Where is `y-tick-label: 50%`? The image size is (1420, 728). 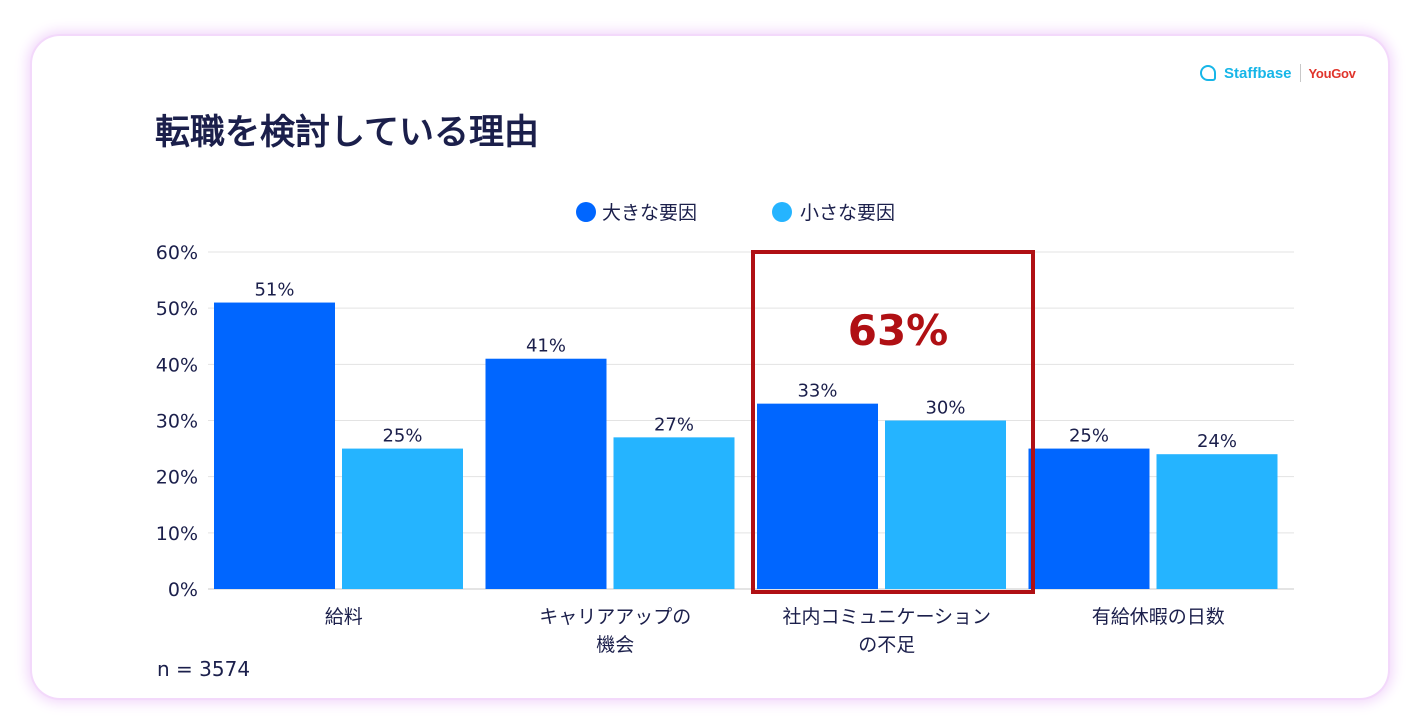 y-tick-label: 50% is located at coordinates (177, 309).